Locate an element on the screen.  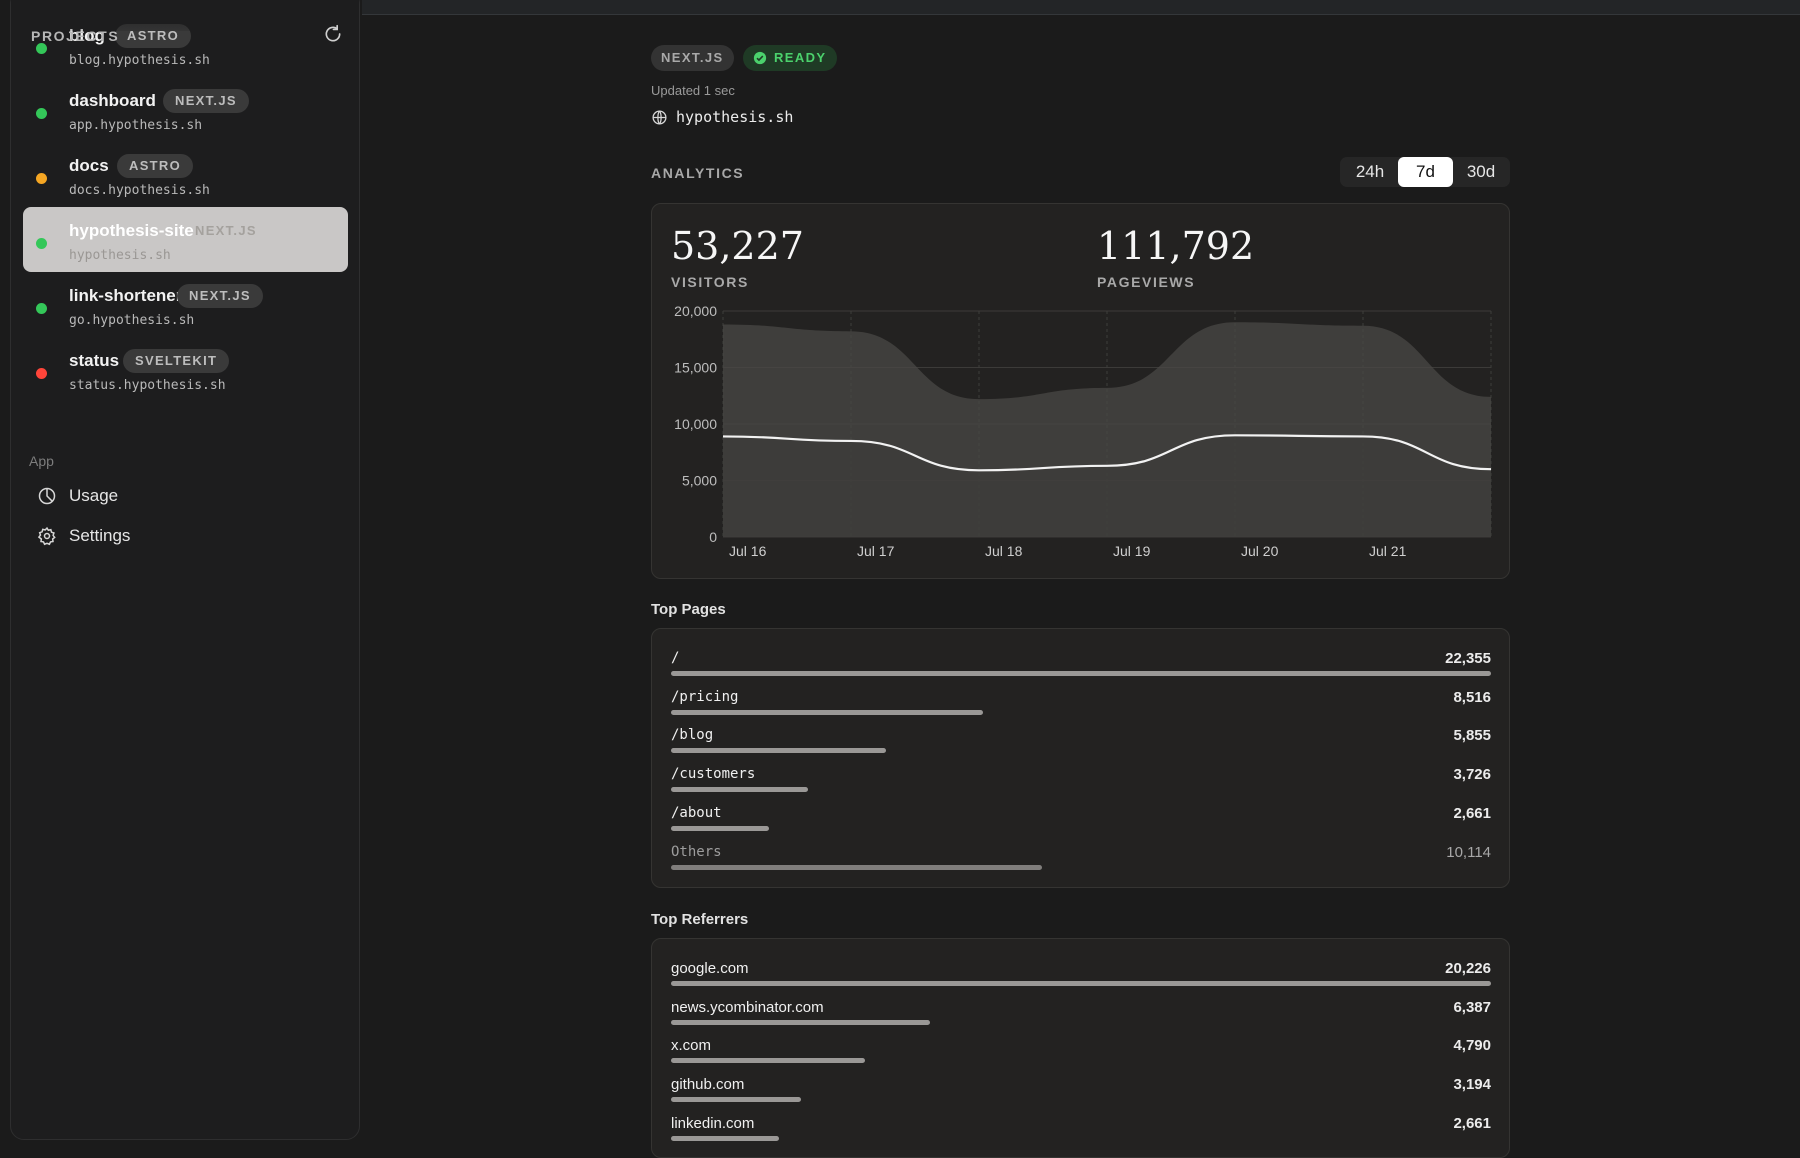
status-badge: READY is located at coordinates (790, 58).